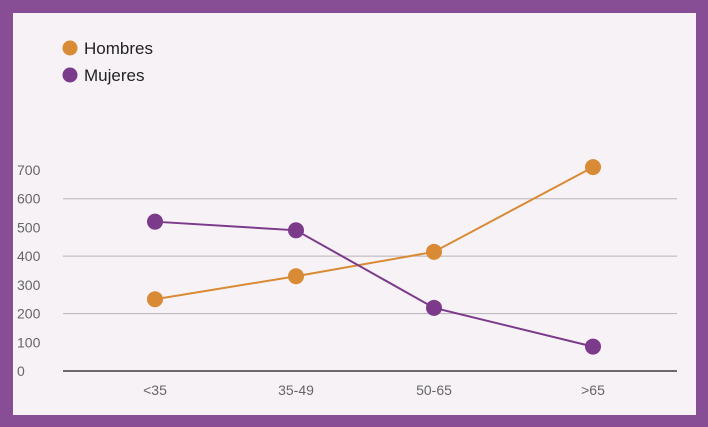  What do you see at coordinates (118, 48) in the screenshot?
I see `legend-label-hombres: Hombres` at bounding box center [118, 48].